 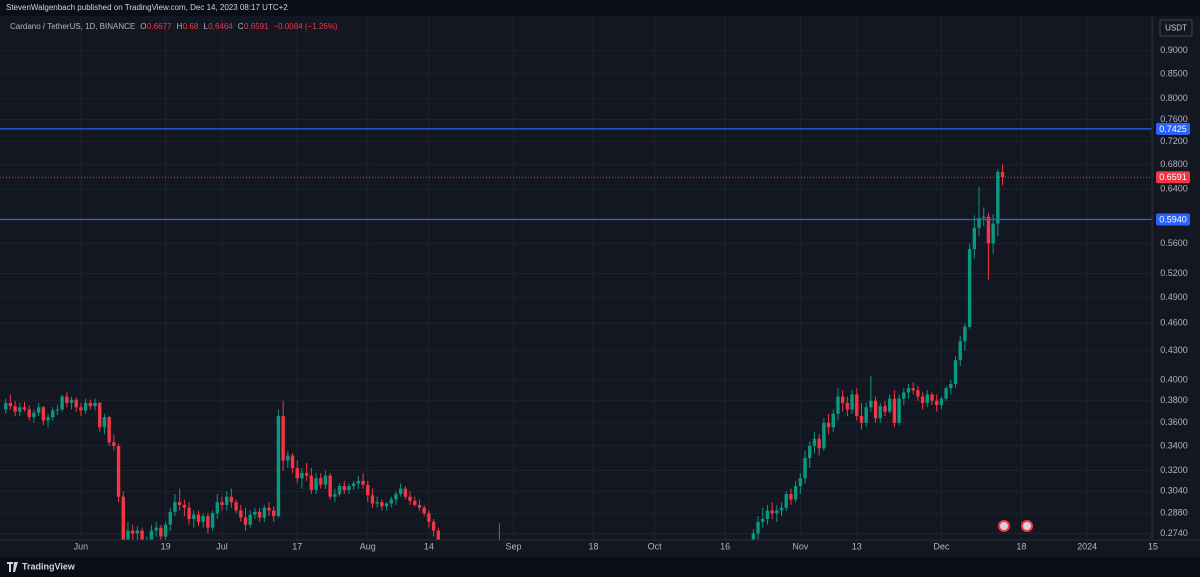 I want to click on x-tick-label: Oct, so click(x=655, y=546).